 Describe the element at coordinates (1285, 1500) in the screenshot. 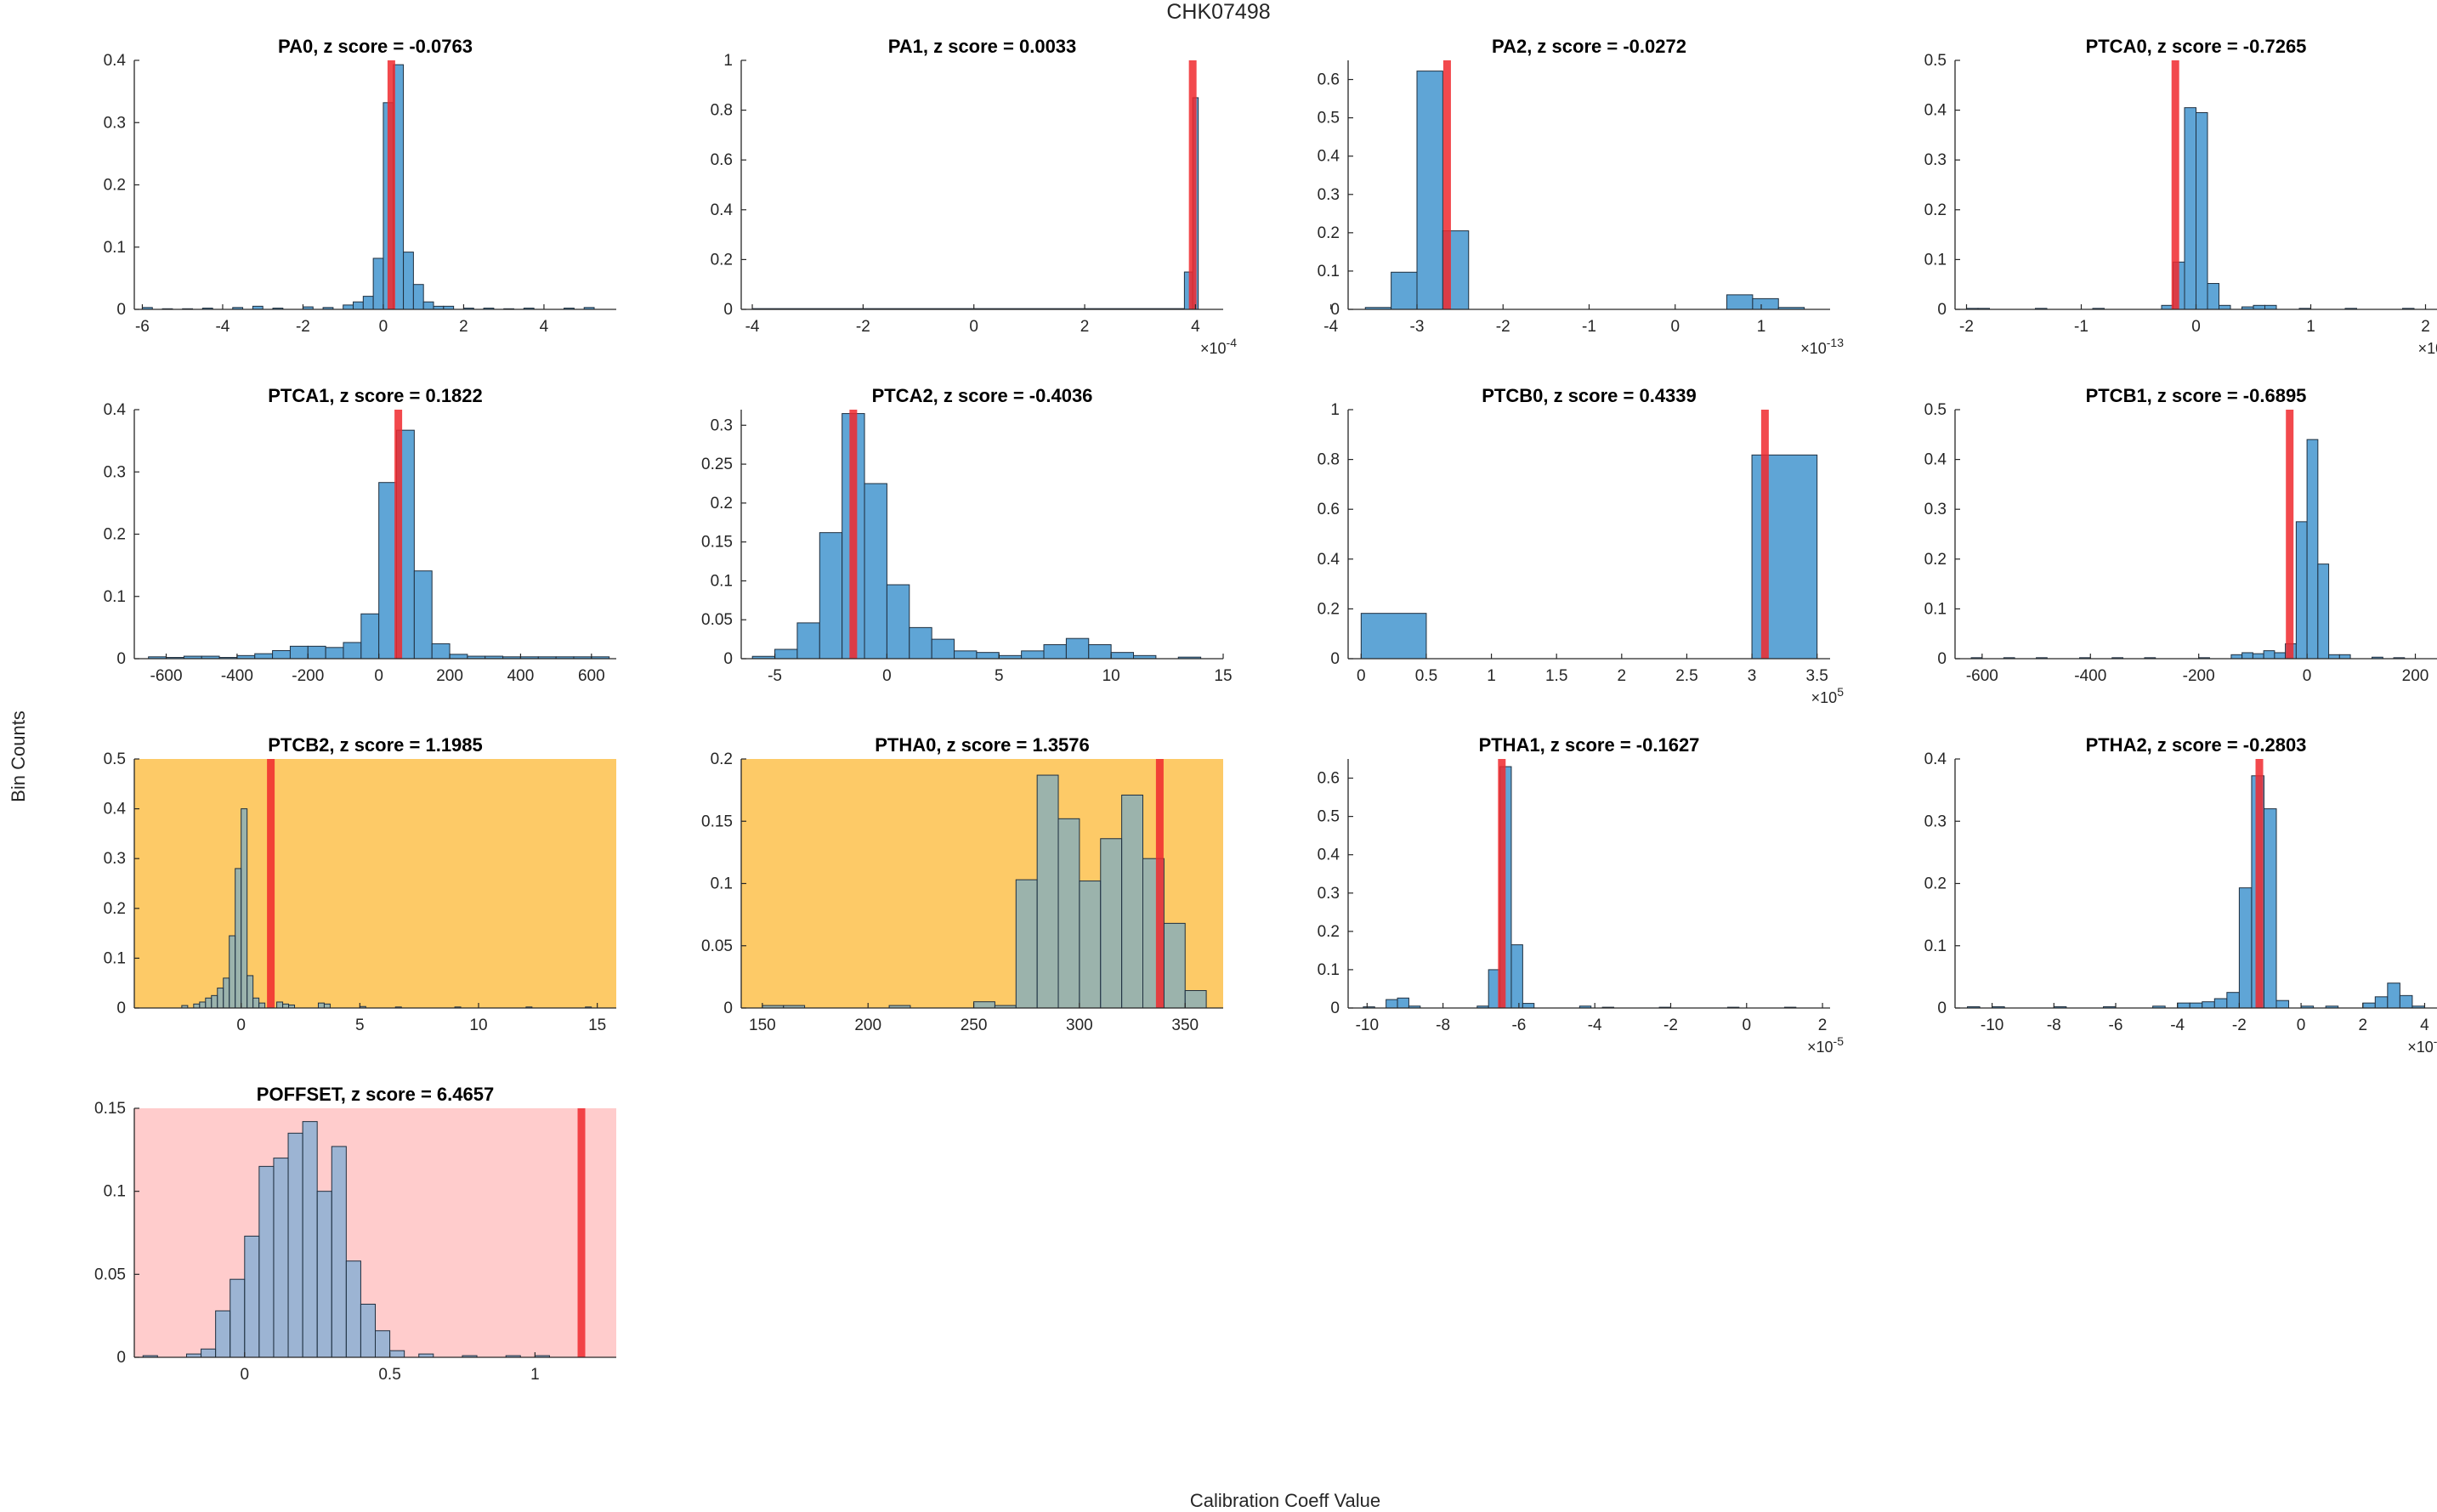

I see `x-axis-label: Calibration Coeff Value` at that location.